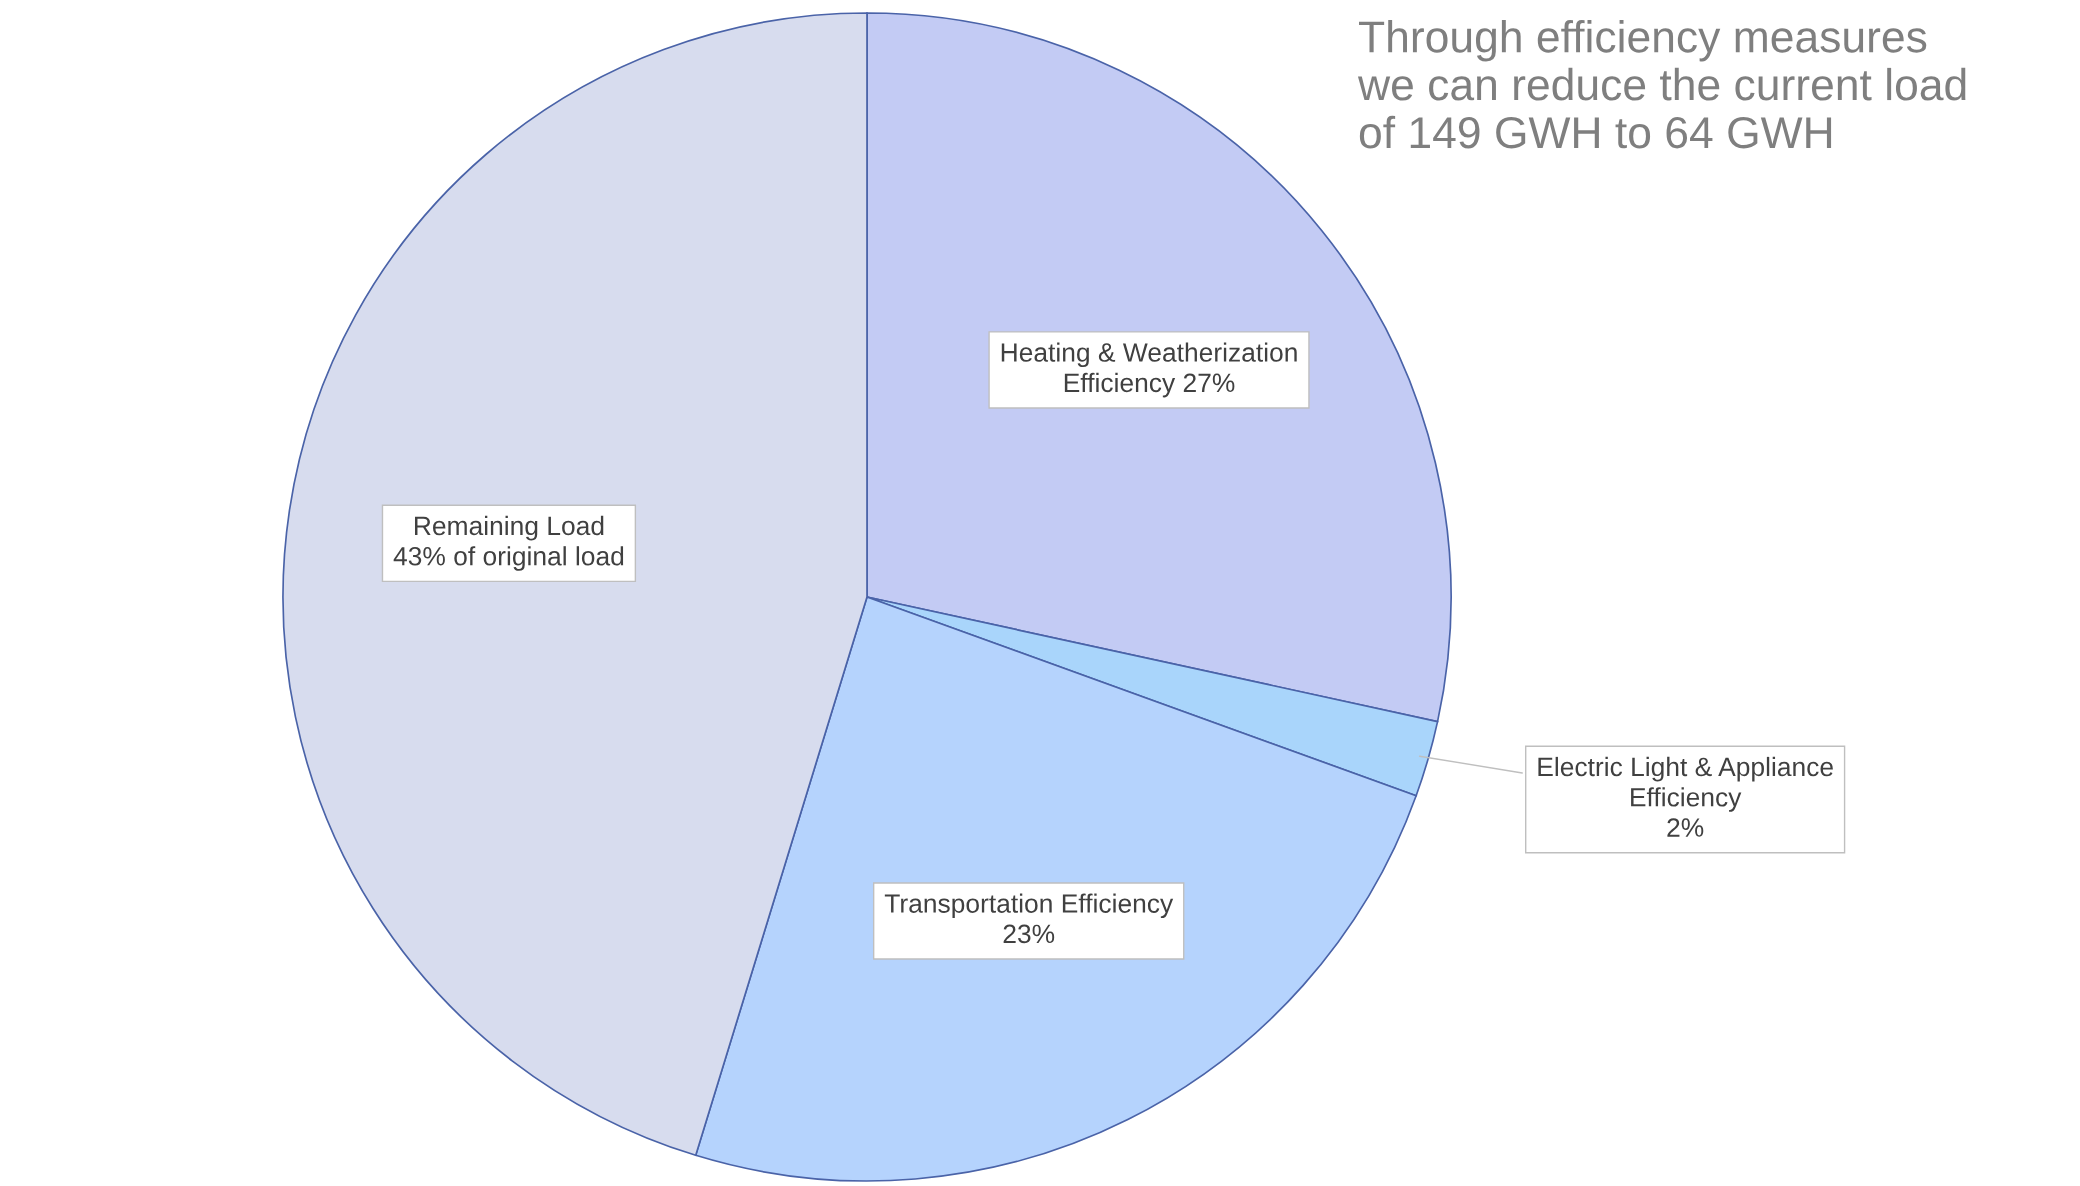 The width and height of the screenshot is (2080, 1186). What do you see at coordinates (1685, 784) in the screenshot?
I see `slice-label: Electric Light & Appliance Efficiency` at bounding box center [1685, 784].